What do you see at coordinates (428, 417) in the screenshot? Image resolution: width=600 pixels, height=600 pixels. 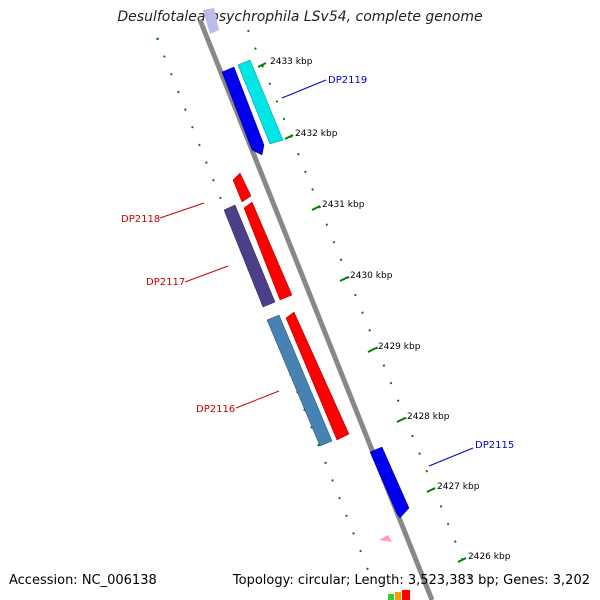 I see `tick-label: 2428 kbp` at bounding box center [428, 417].